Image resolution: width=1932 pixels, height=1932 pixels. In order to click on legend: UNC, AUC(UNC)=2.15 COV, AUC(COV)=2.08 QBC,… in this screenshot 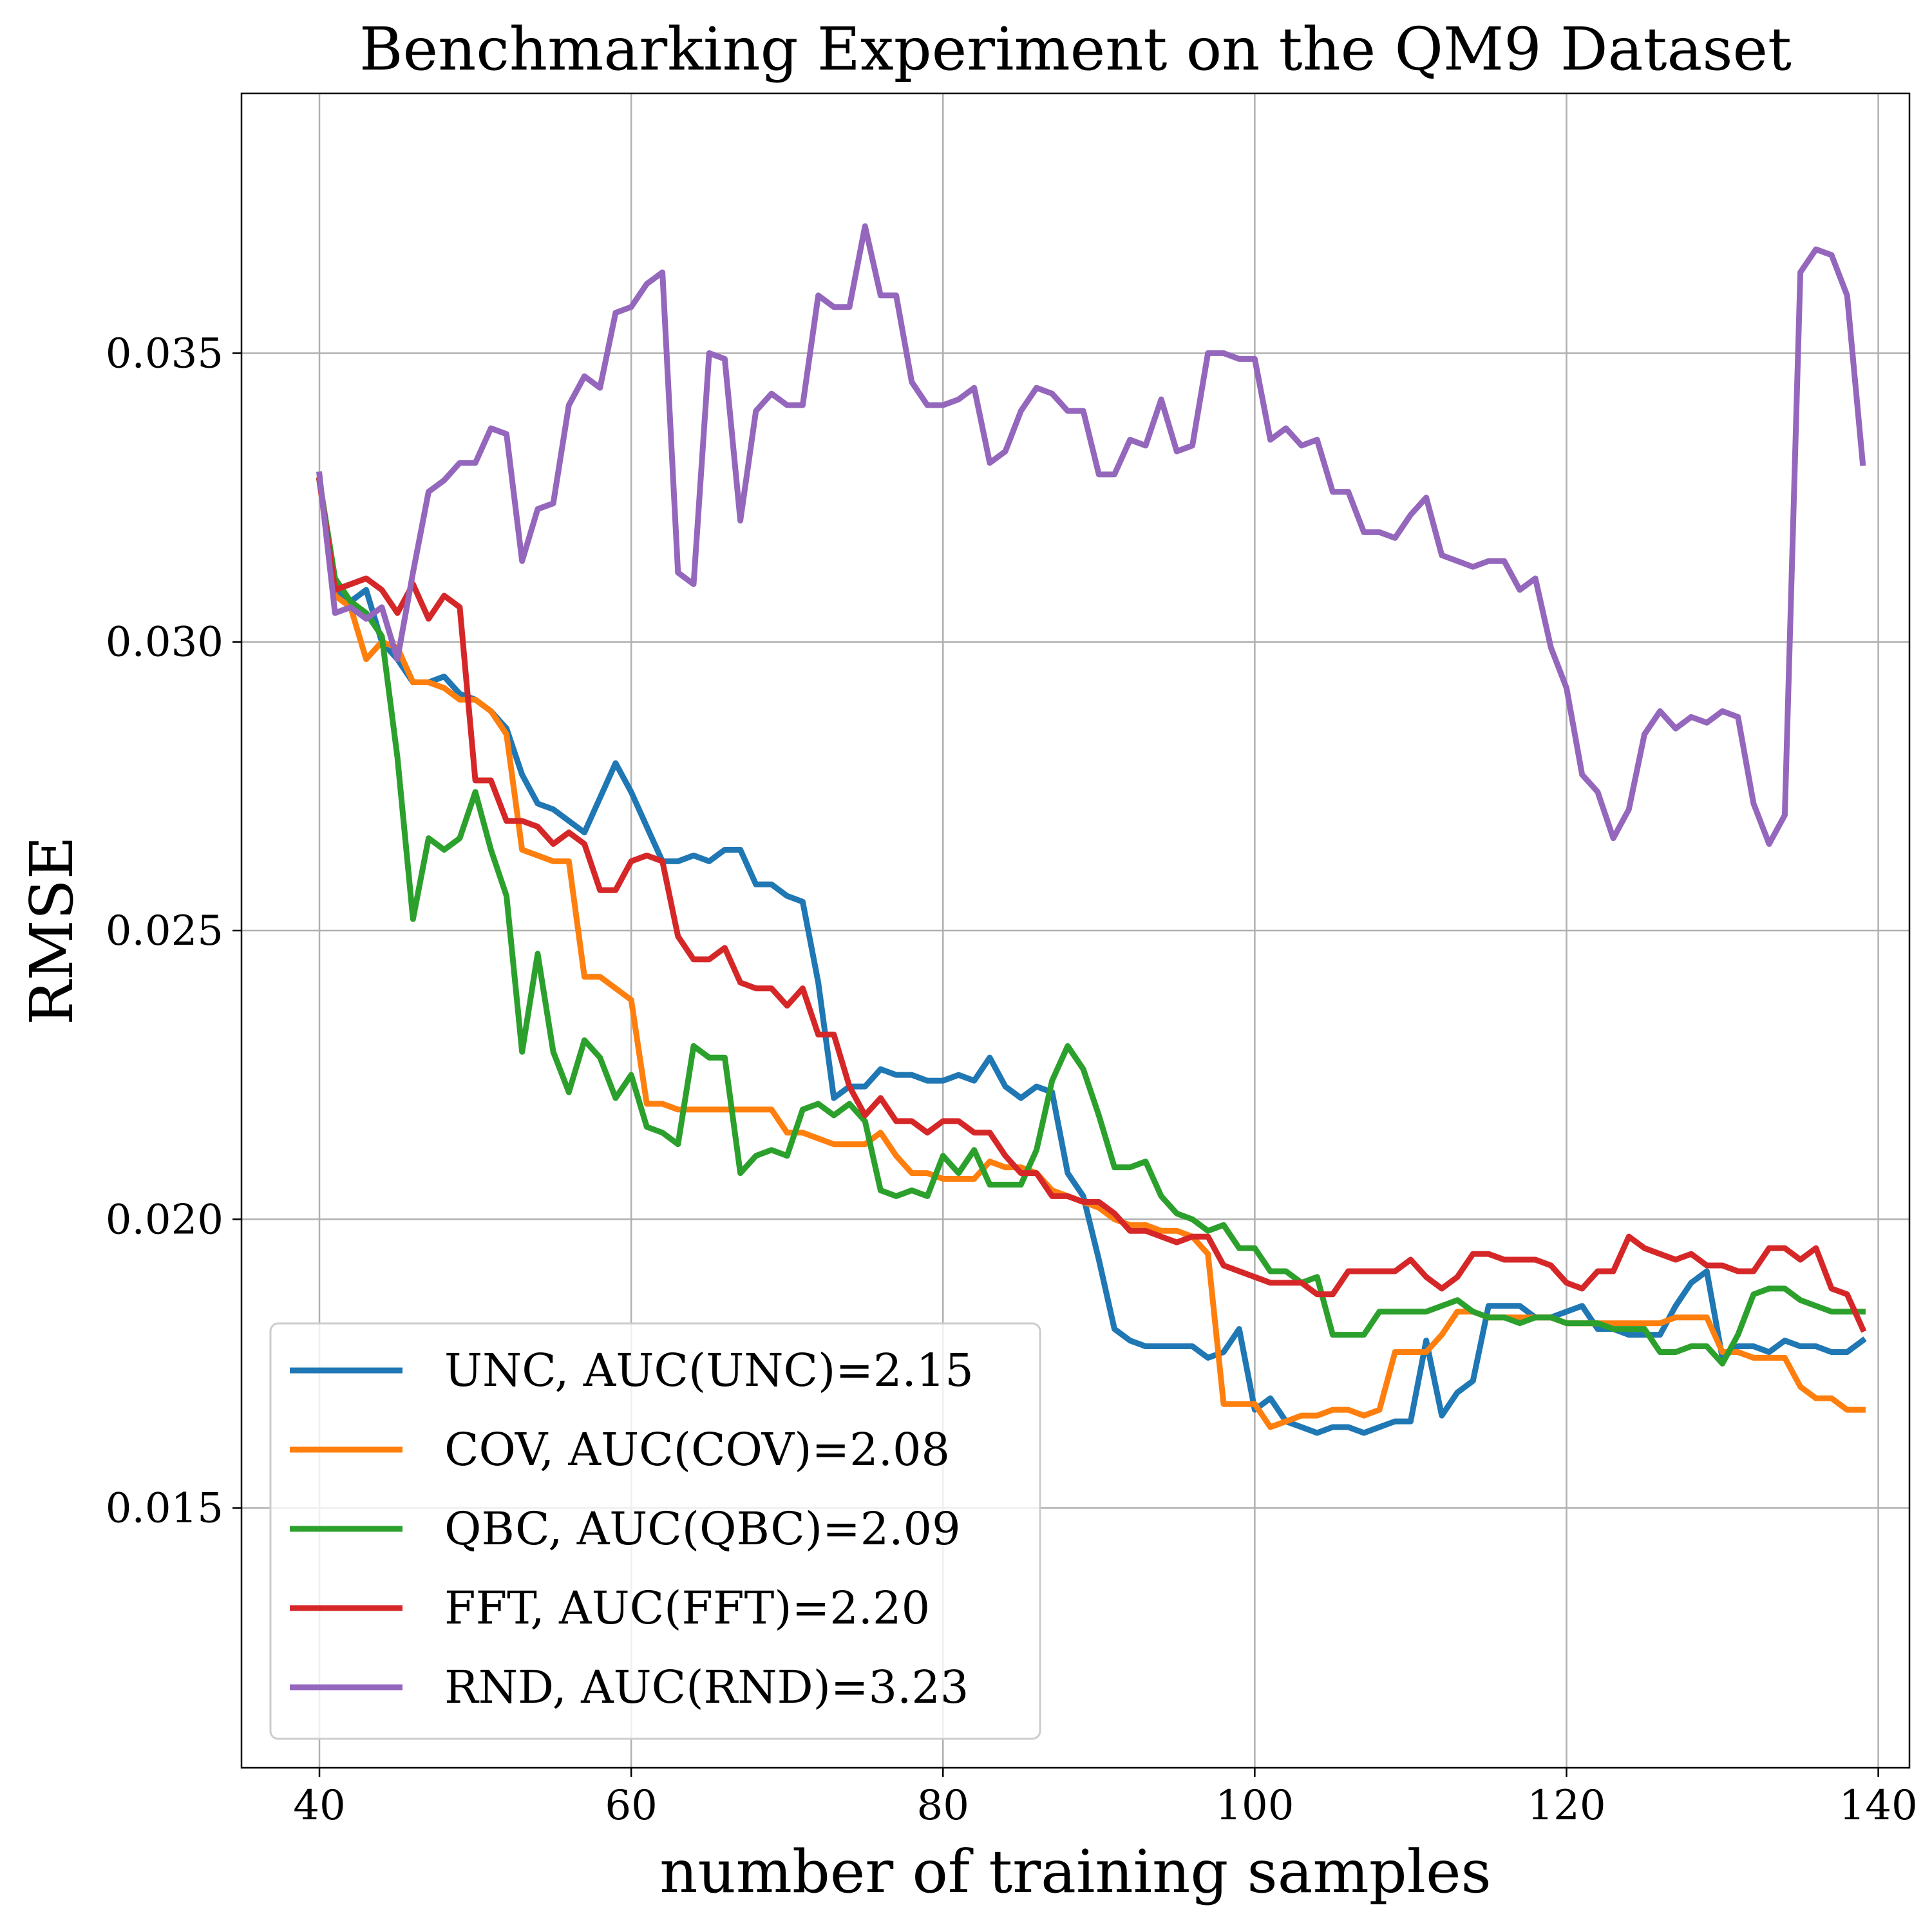, I will do `click(655, 1531)`.